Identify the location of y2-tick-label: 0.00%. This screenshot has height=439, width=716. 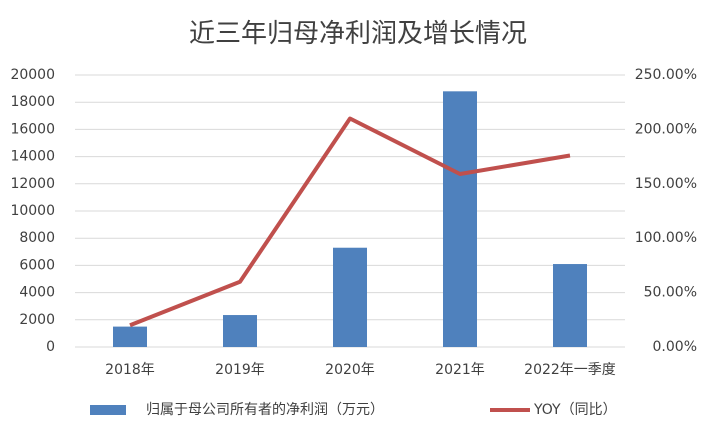
(675, 347).